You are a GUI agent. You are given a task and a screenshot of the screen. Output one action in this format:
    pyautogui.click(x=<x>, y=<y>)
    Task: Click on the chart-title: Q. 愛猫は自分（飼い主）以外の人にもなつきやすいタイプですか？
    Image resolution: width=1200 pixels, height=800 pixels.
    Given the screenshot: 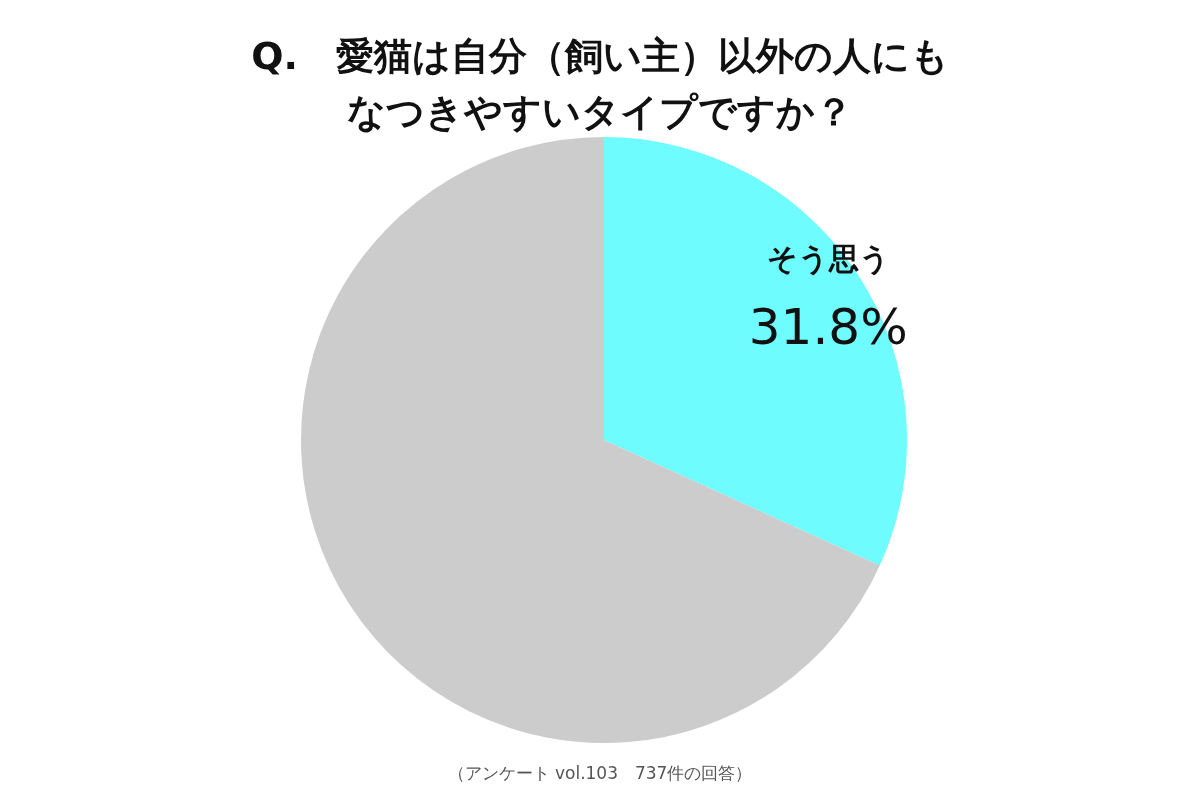 What is the action you would take?
    pyautogui.click(x=600, y=84)
    